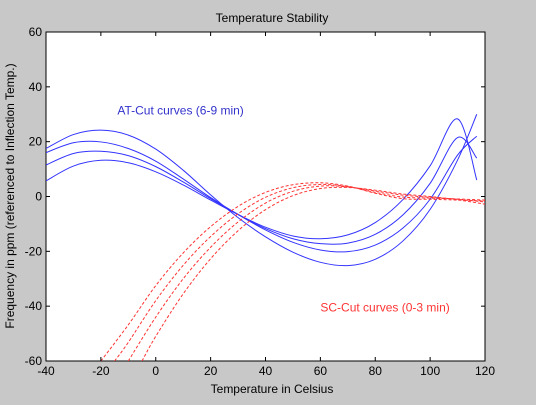  I want to click on x-tick-label: 120, so click(485, 371).